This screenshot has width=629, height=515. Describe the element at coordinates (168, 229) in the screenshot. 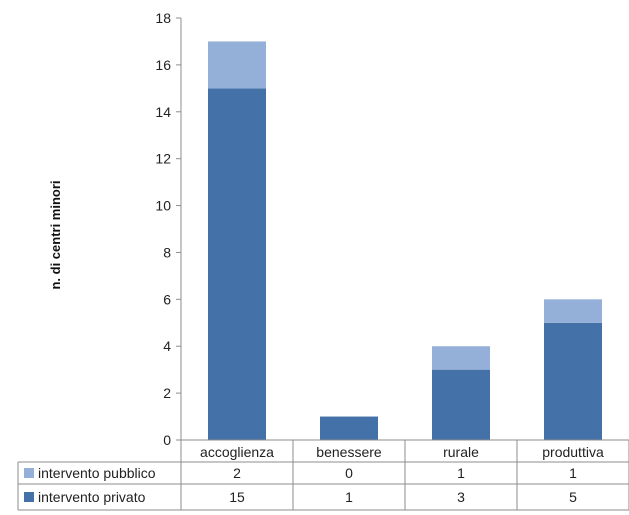

I see `y-axis-ticks: 0 2 4 6 8 10 12 14 16 18` at that location.